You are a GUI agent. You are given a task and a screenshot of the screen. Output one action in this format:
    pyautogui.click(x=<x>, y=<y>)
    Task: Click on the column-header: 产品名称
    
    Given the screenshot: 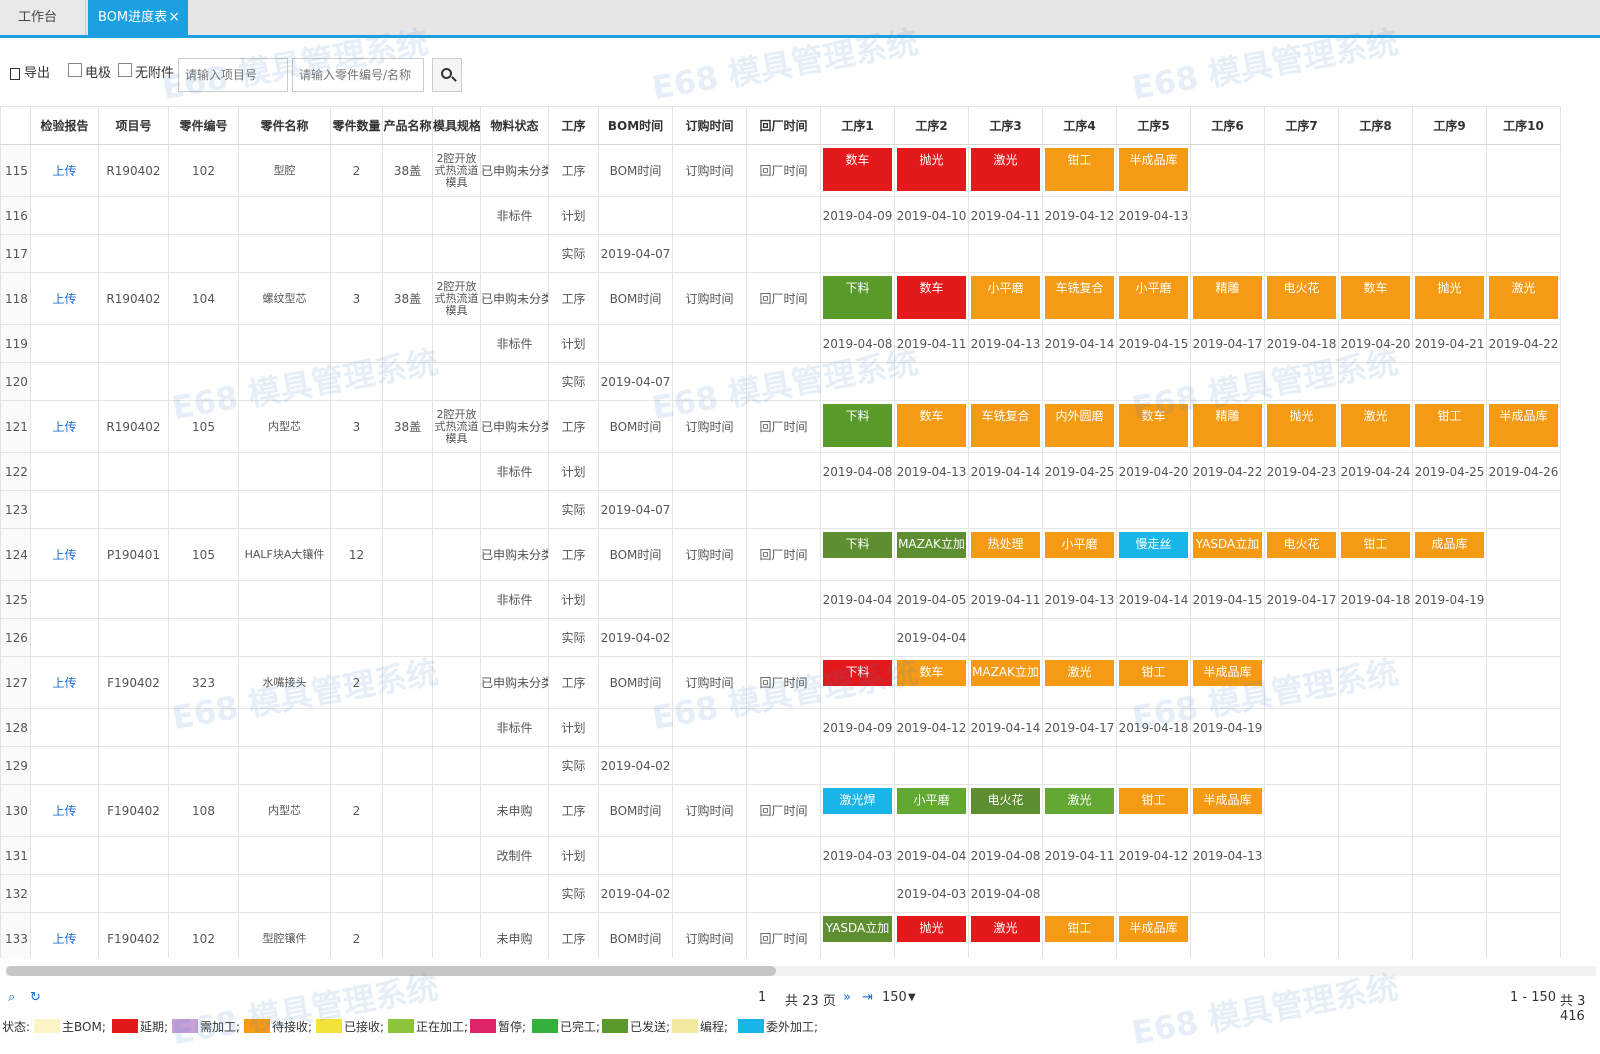 What is the action you would take?
    pyautogui.click(x=407, y=125)
    